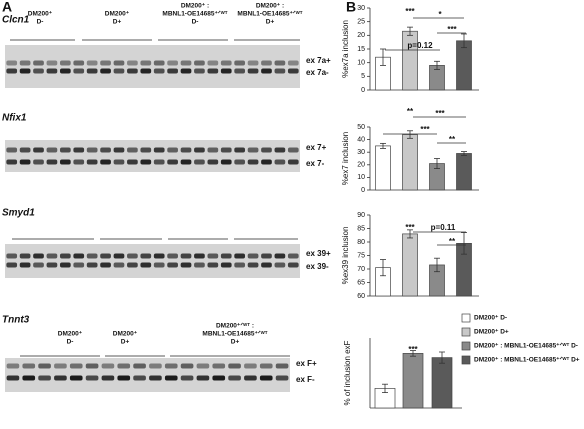 The image size is (584, 429). Describe the element at coordinates (270, 6) in the screenshot. I see `group-label: DM200⁺ :` at that location.